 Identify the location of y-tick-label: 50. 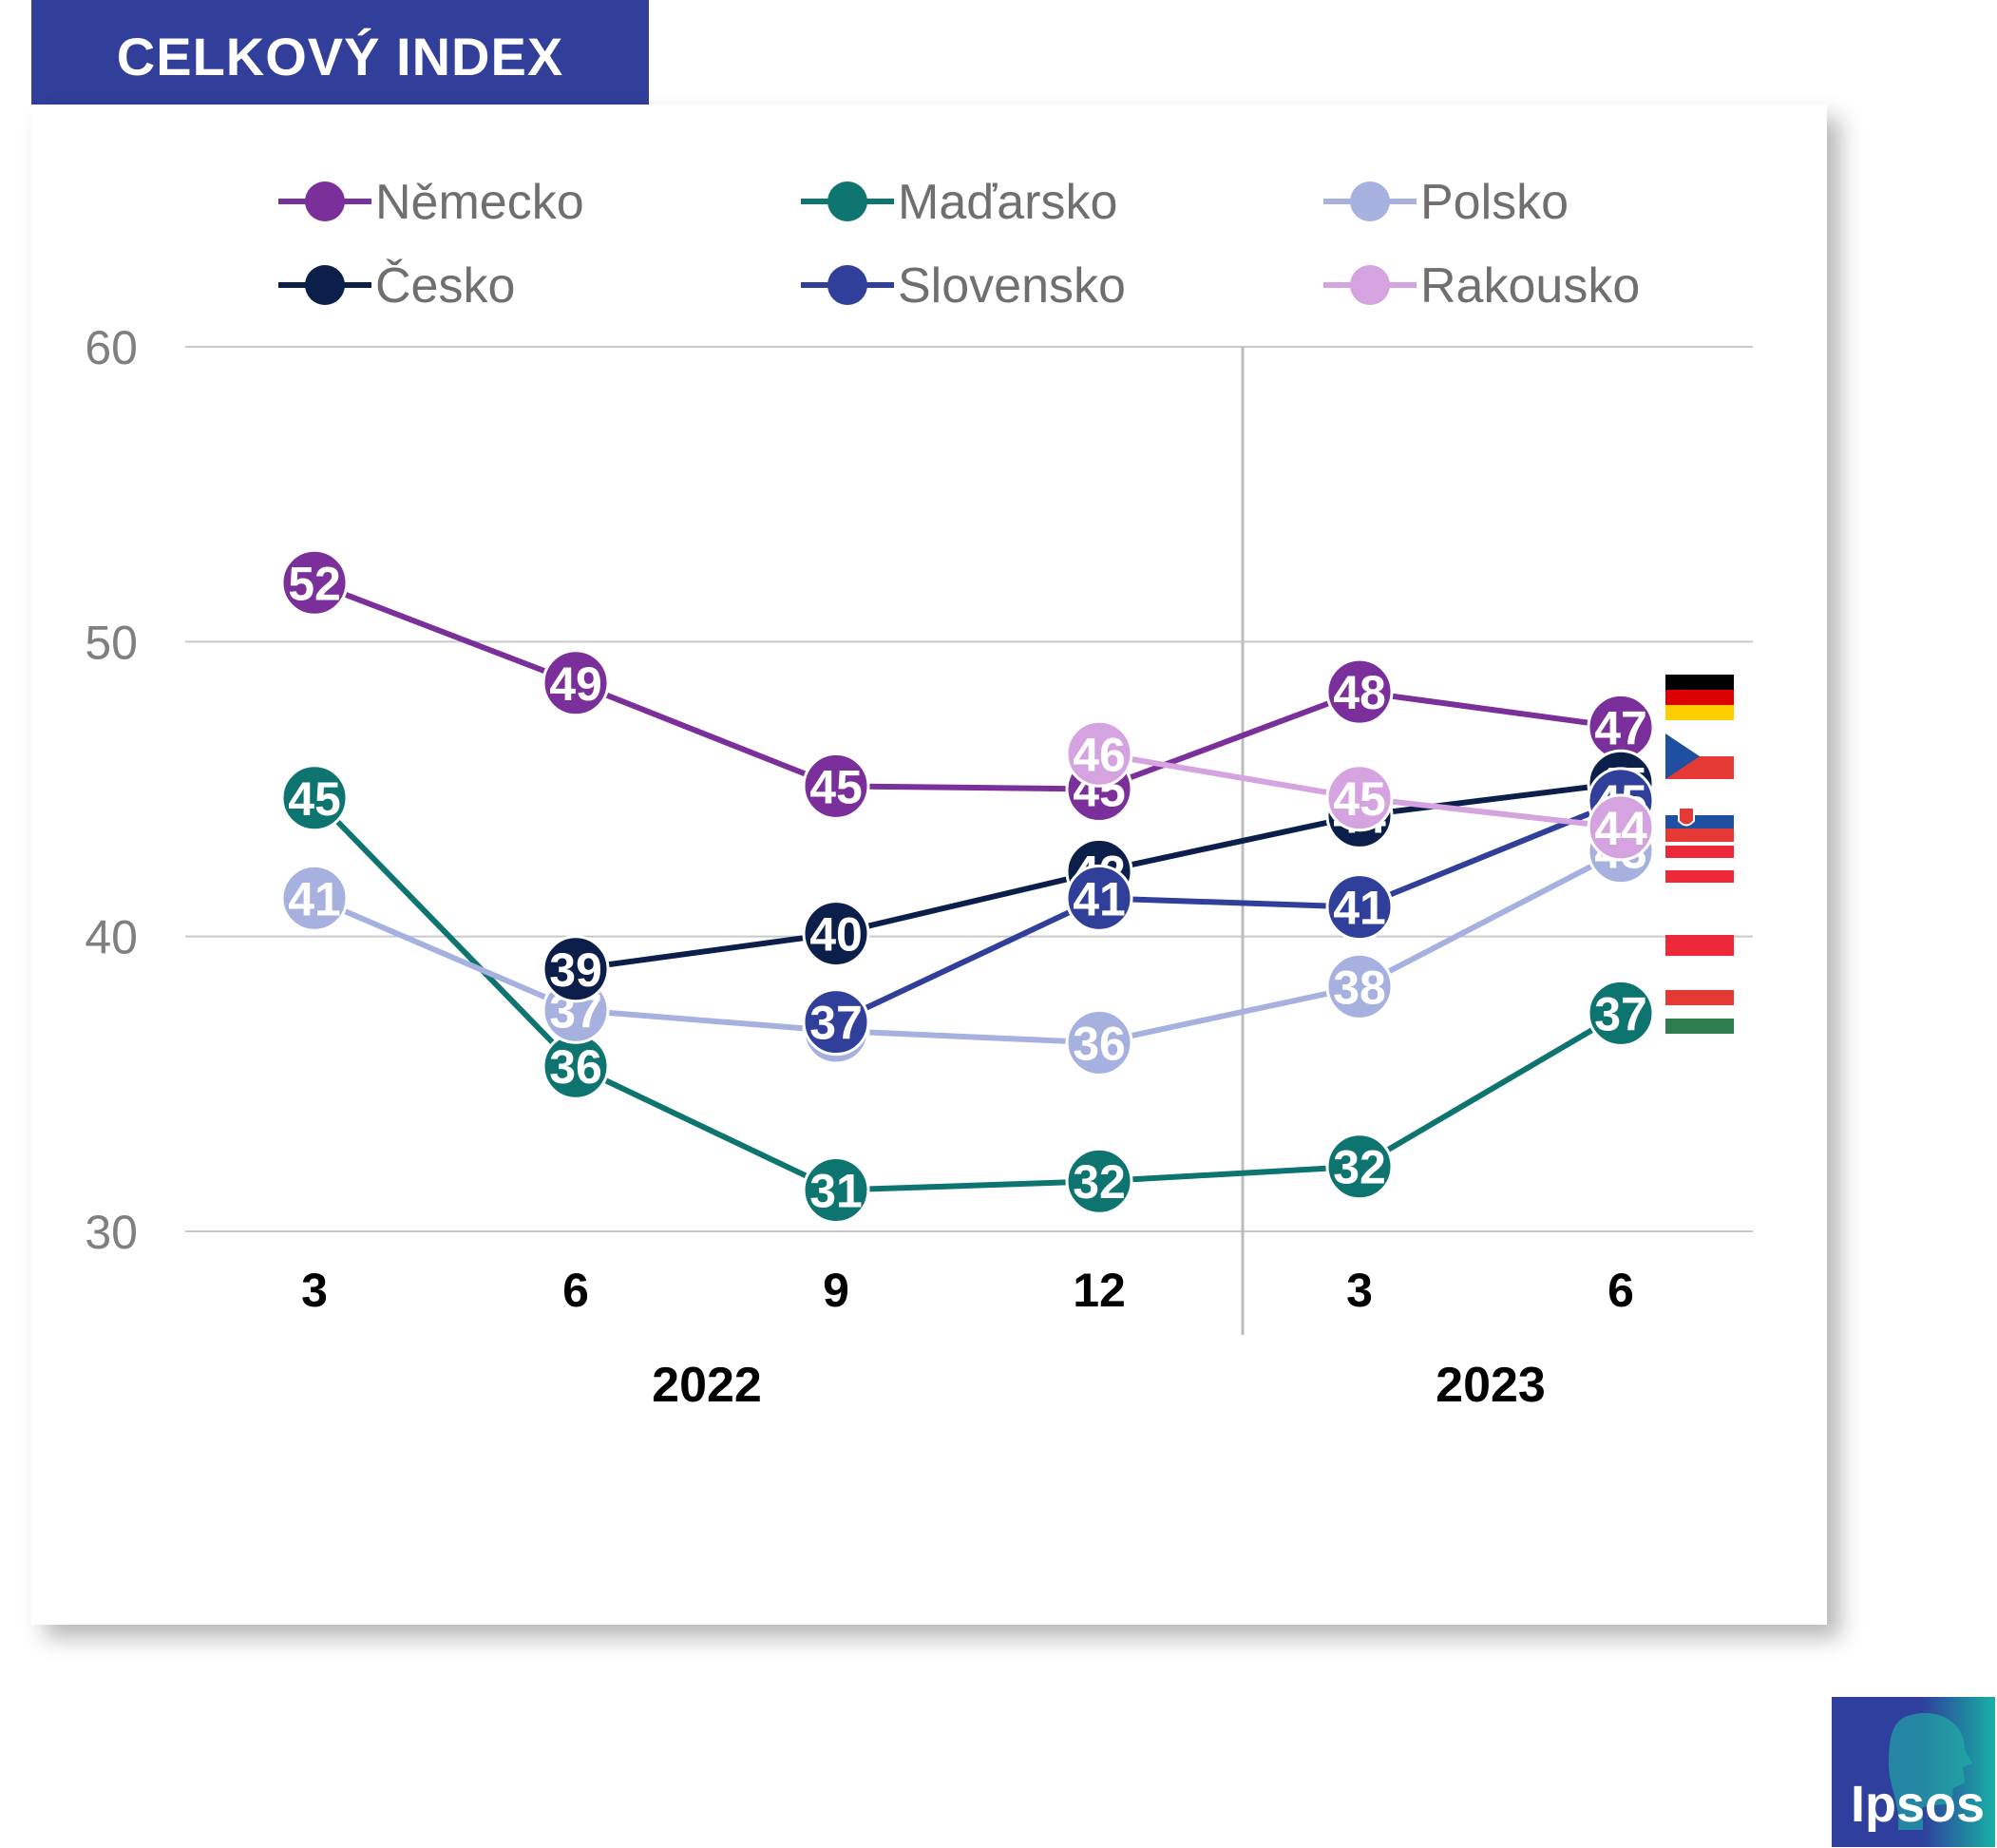
(112, 643).